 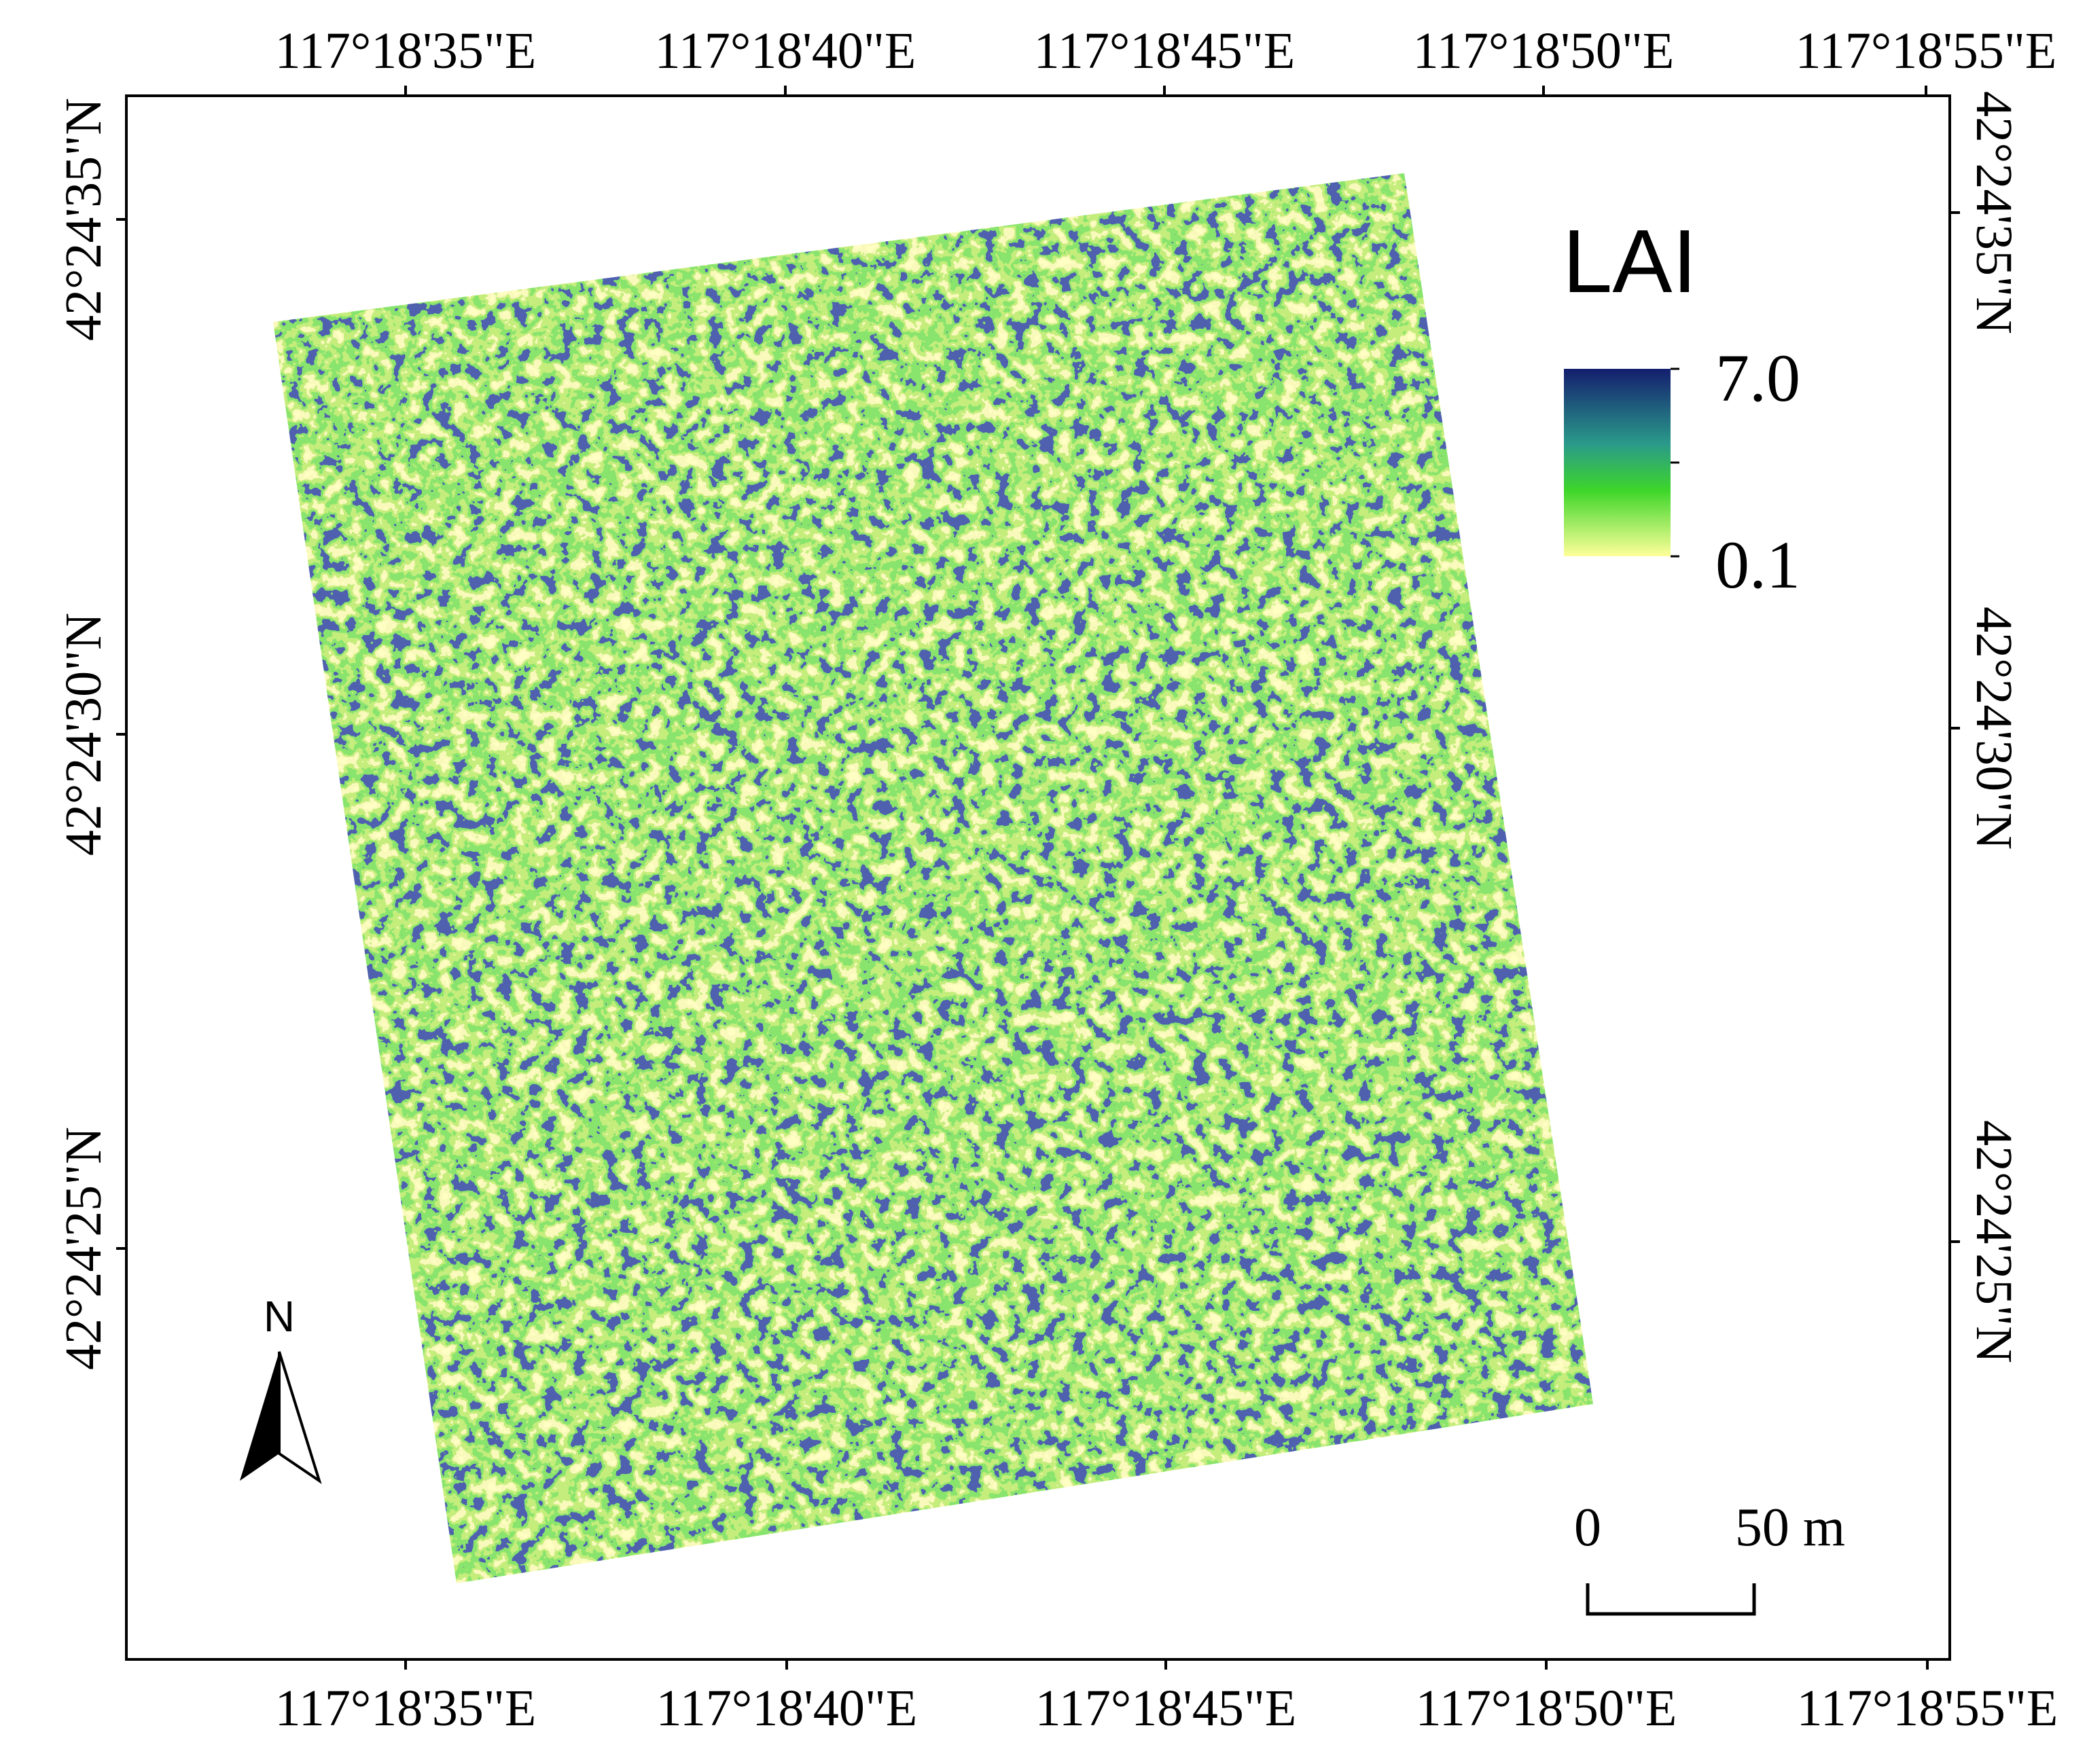 What do you see at coordinates (1790, 1528) in the screenshot?
I see `scale-end: 50 m` at bounding box center [1790, 1528].